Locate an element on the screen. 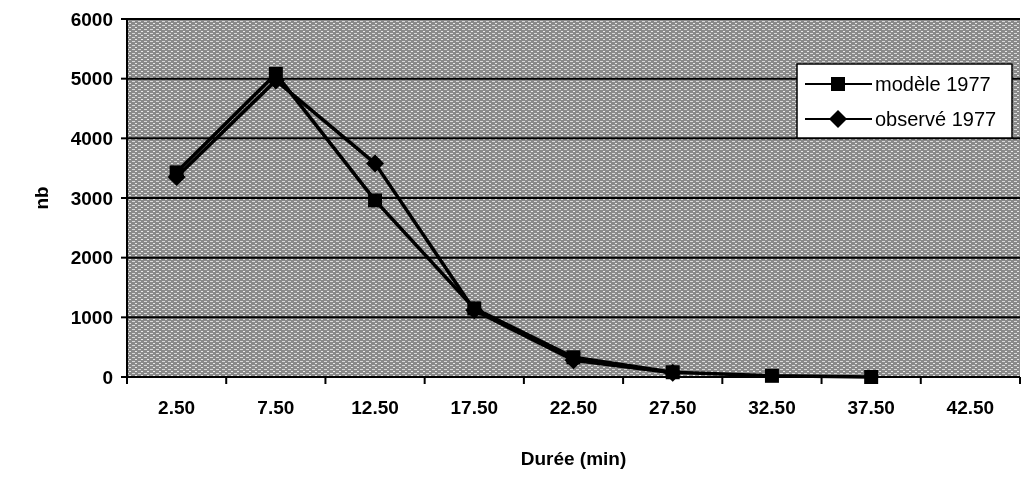  x-tick-label: 27.50 is located at coordinates (672, 407).